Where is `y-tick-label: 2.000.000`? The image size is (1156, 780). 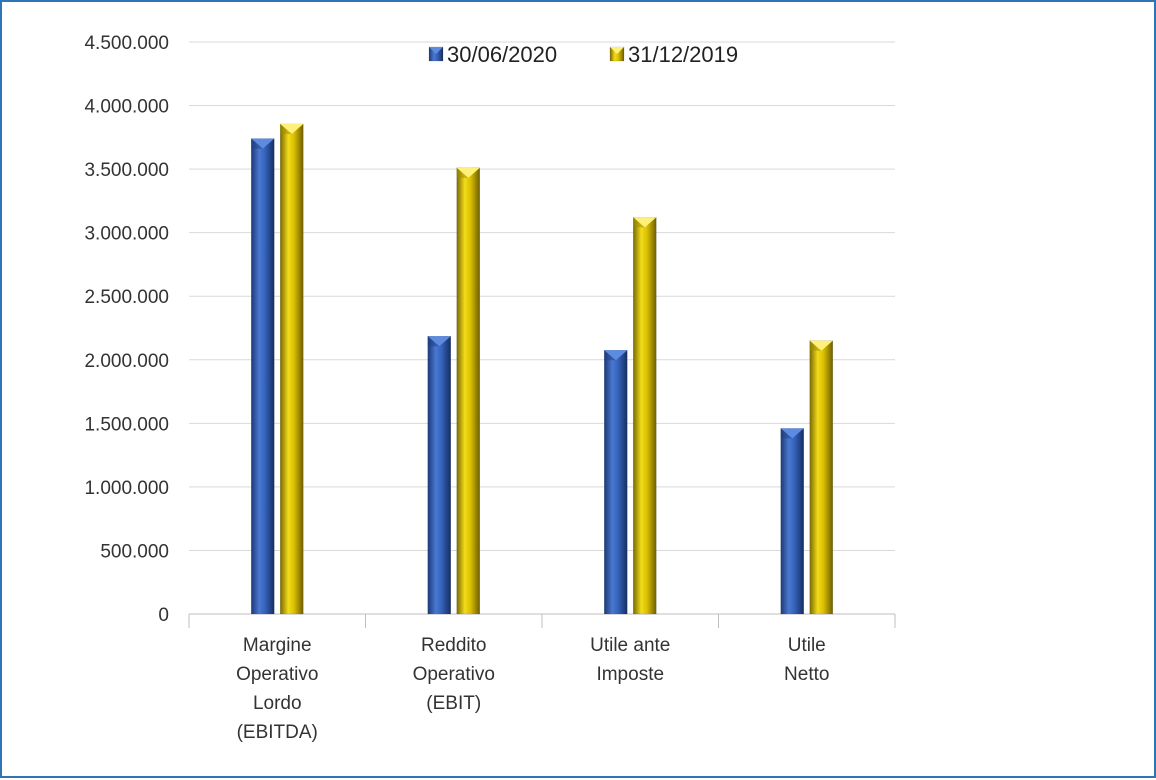 y-tick-label: 2.000.000 is located at coordinates (126, 361).